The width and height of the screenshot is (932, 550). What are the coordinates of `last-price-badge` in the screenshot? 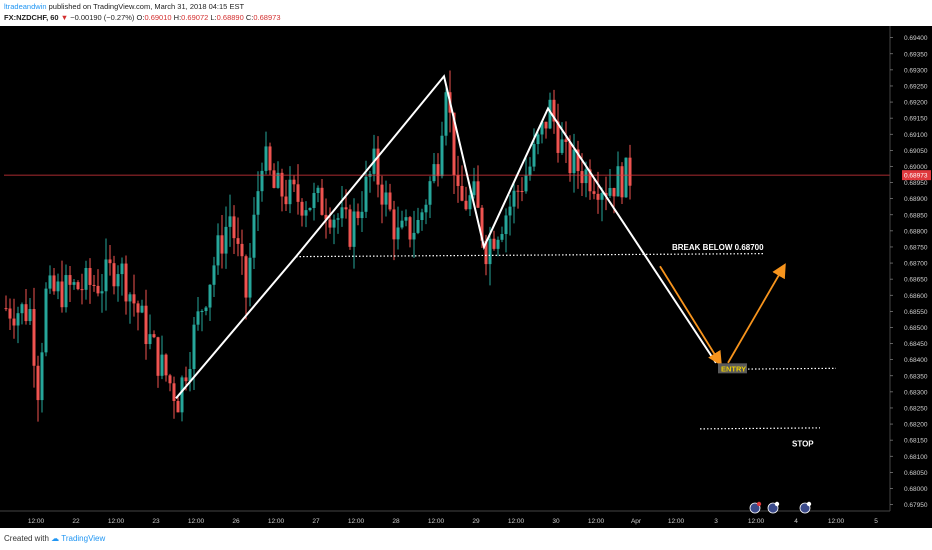 It's located at (916, 175).